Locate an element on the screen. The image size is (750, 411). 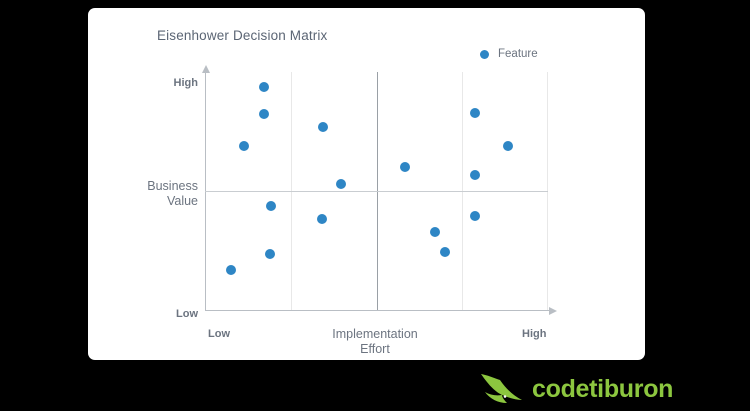
x-axis-high-label: High is located at coordinates (534, 334).